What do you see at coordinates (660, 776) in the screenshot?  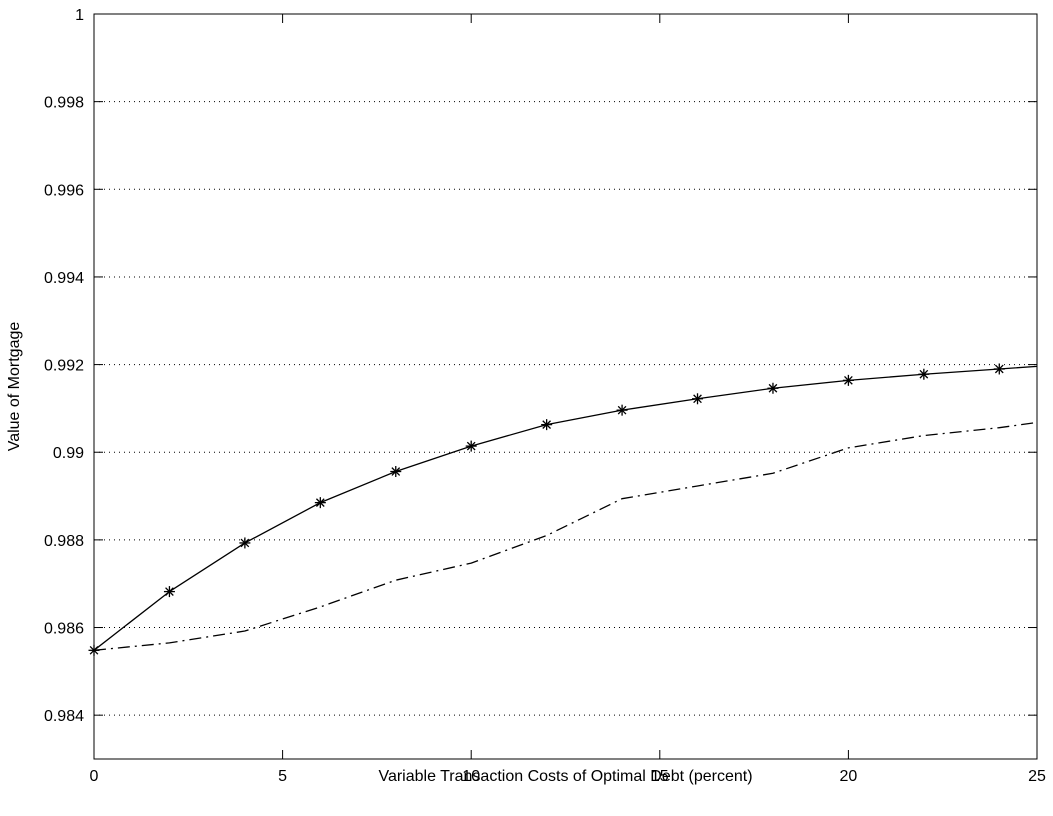 I see `x-tick-label-3: 15` at bounding box center [660, 776].